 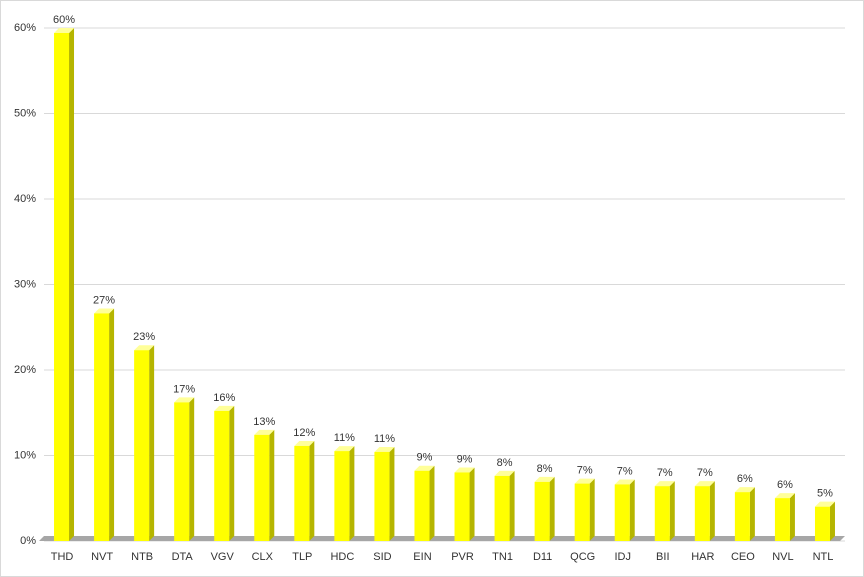 What do you see at coordinates (183, 557) in the screenshot?
I see `x-tick-label: DTA` at bounding box center [183, 557].